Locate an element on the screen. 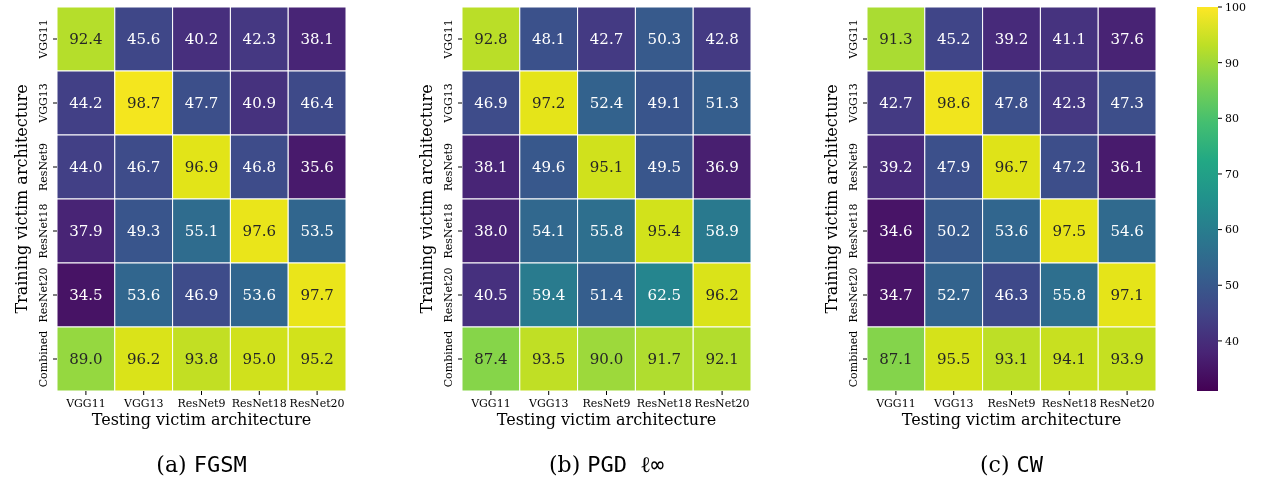  data-label: 93.9 is located at coordinates (1127, 359).